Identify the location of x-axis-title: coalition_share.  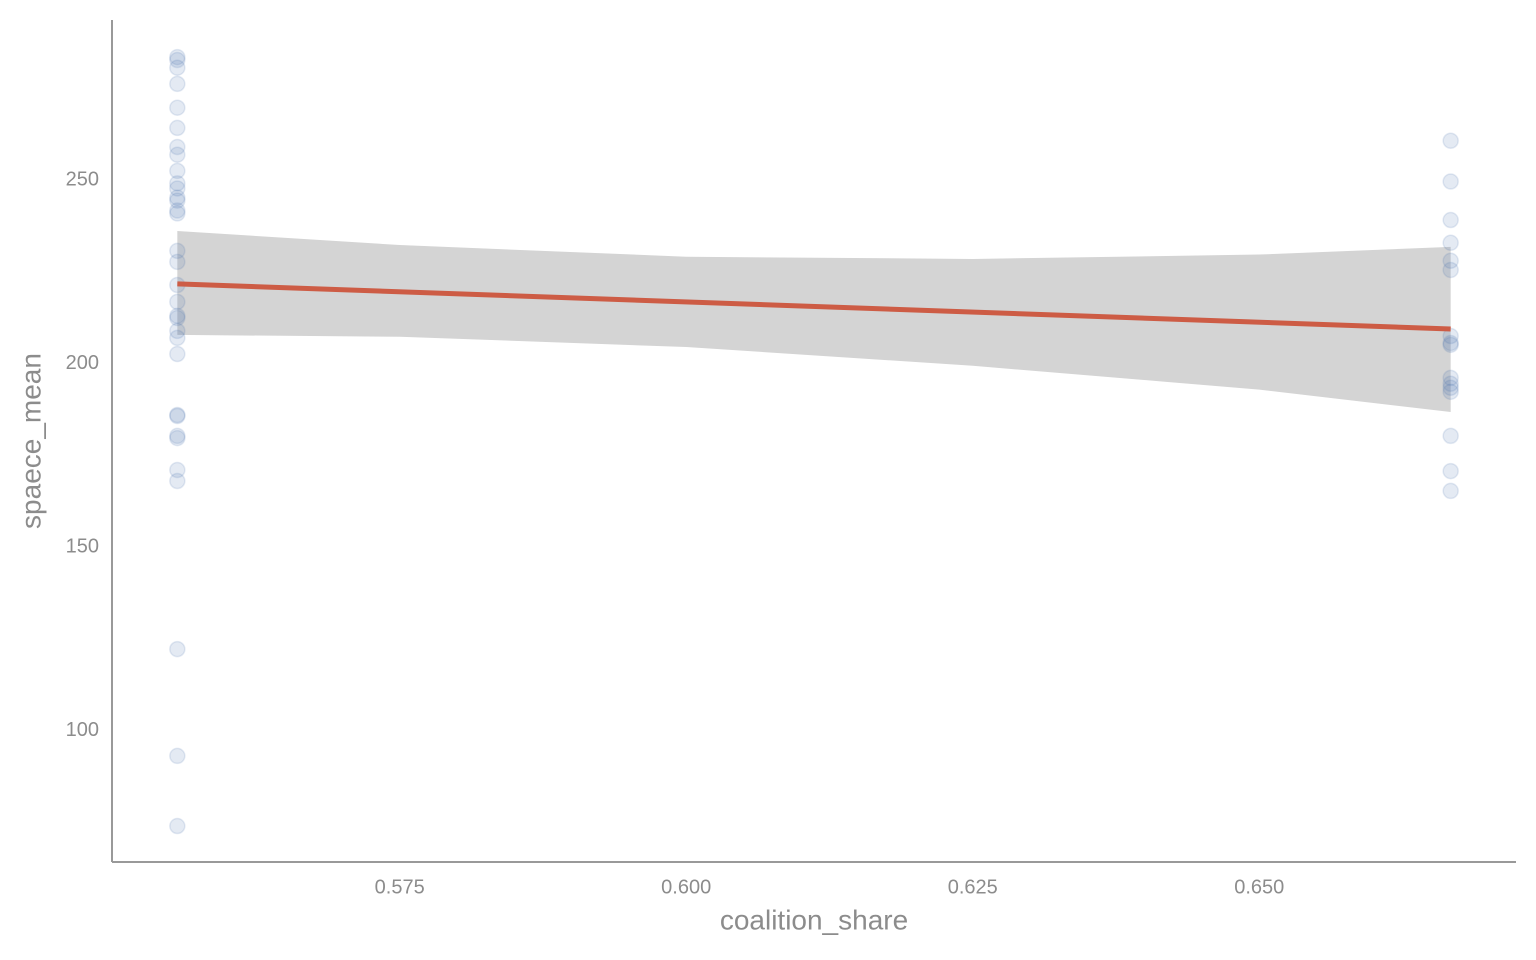
(814, 919).